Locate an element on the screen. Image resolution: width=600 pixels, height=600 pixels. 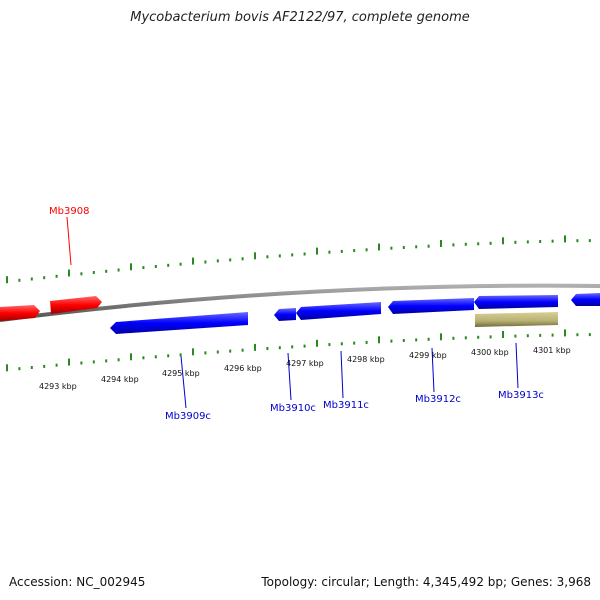
gene-arrow-partial-right is located at coordinates (585, 299).